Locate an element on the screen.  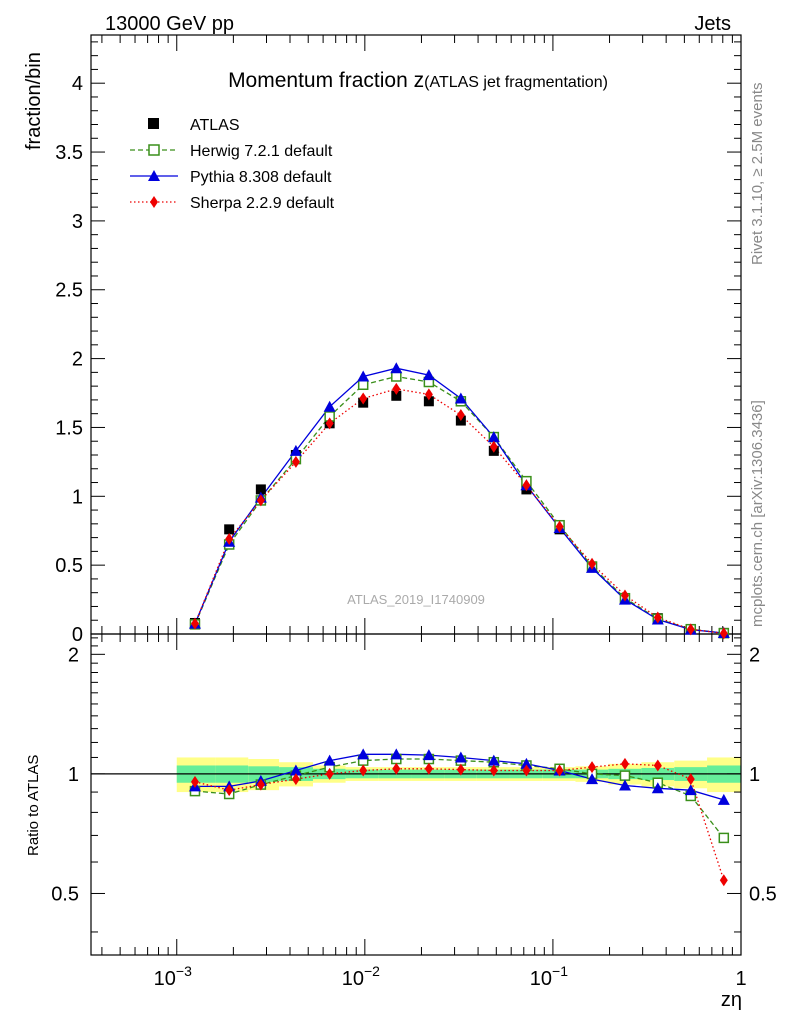
legend-marker-herwig is located at coordinates (154, 150).